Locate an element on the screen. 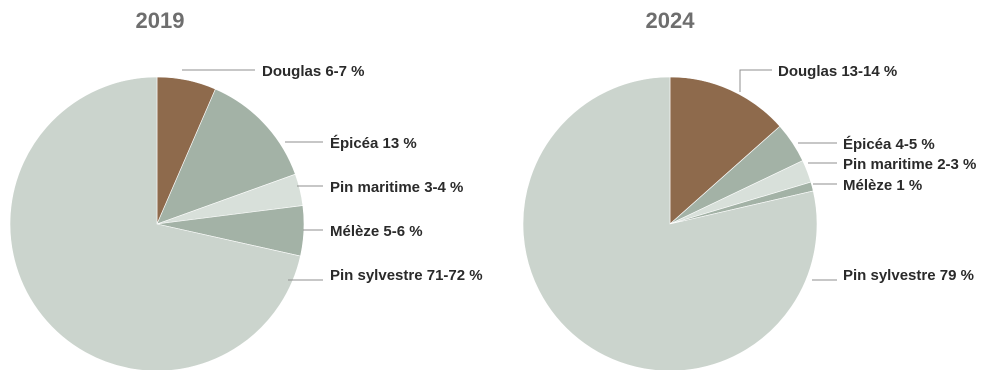 The height and width of the screenshot is (370, 988). slice-label: Épicéa 4-5 % is located at coordinates (889, 144).